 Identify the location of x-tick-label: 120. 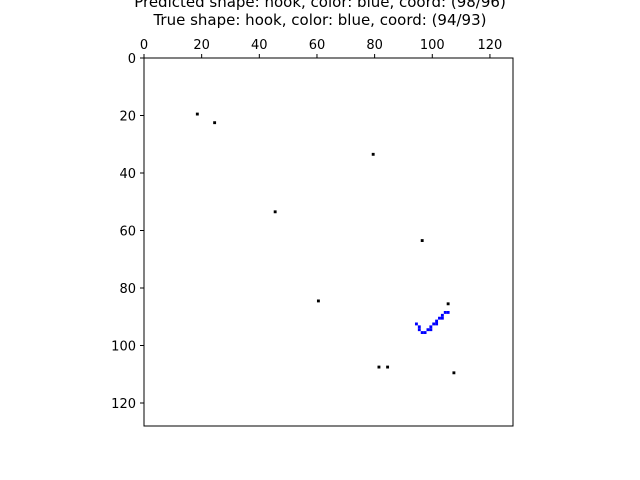
(490, 45).